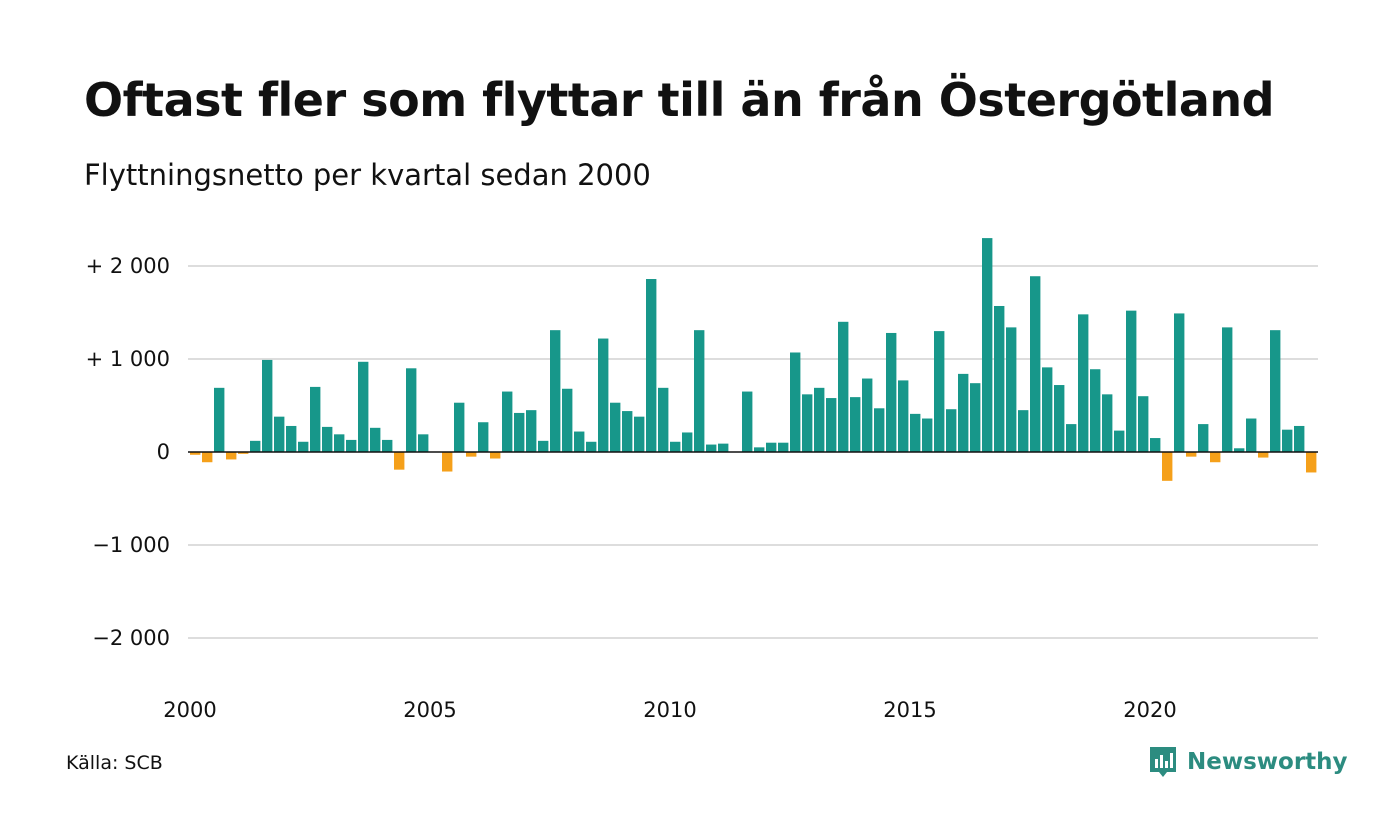 This screenshot has width=1400, height=840. I want to click on x-tick-label: 2000, so click(189, 710).